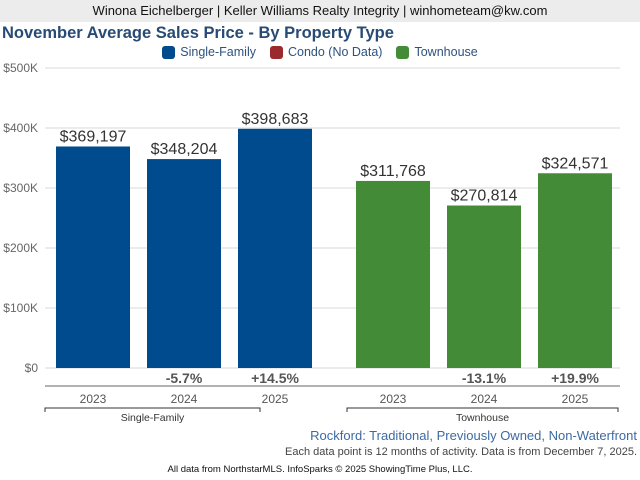 This screenshot has width=640, height=480. I want to click on pct-change-label: +19.9%, so click(575, 378).